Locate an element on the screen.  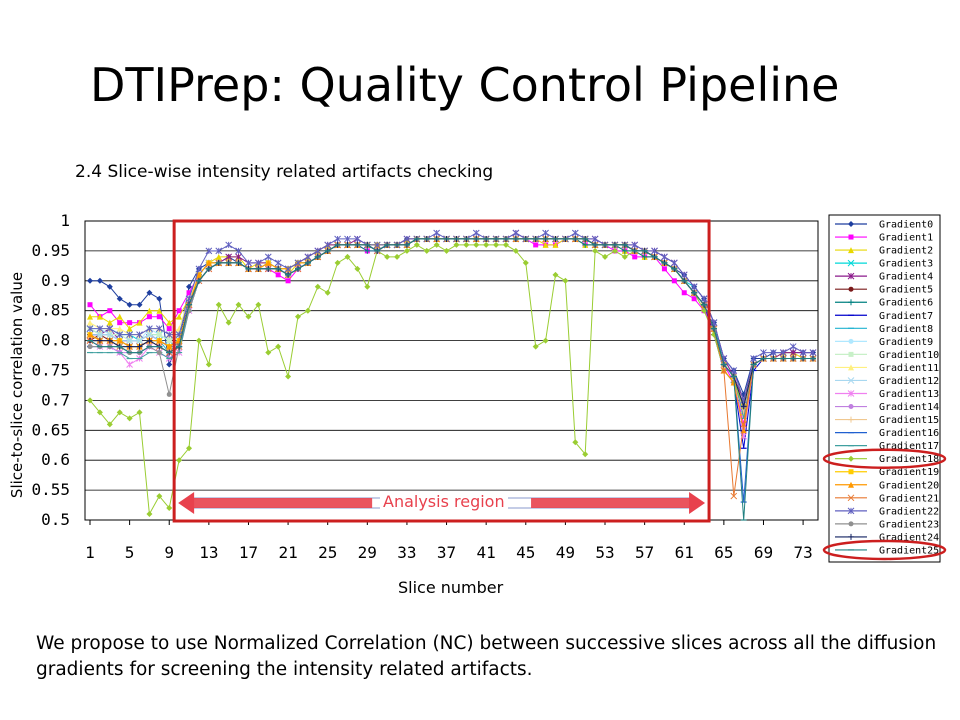
legend-item: Gradient20 is located at coordinates (887, 485).